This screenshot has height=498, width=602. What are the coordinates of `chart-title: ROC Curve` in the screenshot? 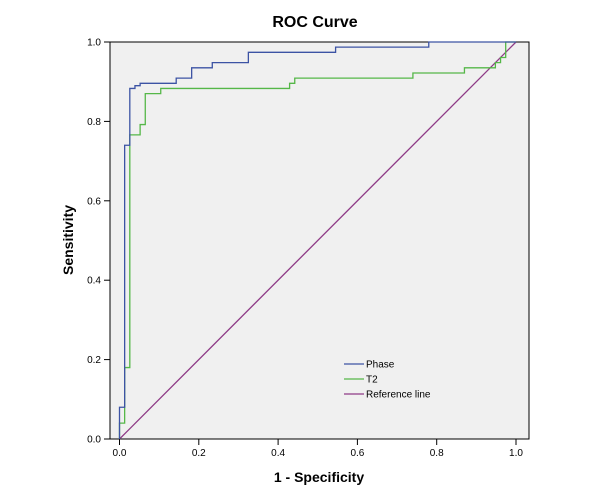 It's located at (314, 22).